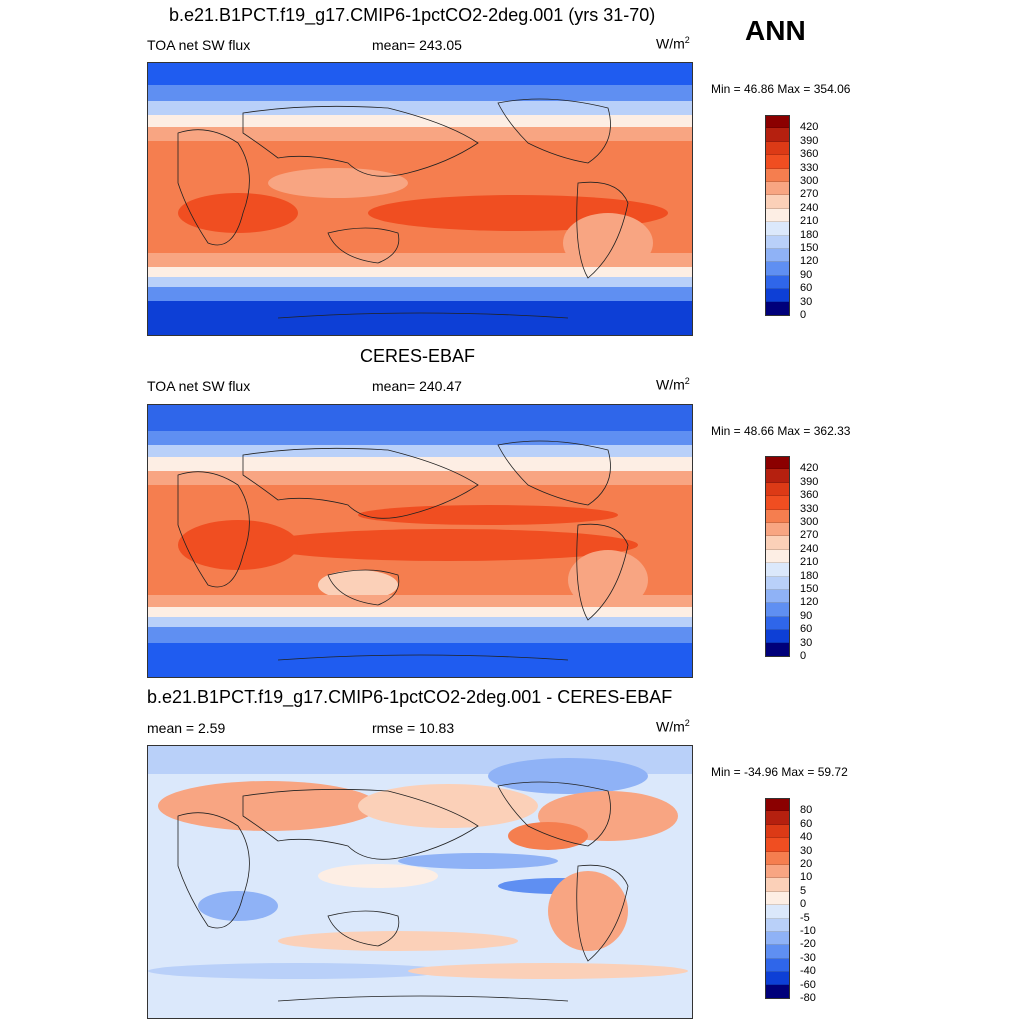  What do you see at coordinates (420, 882) in the screenshot?
I see `map-difference` at bounding box center [420, 882].